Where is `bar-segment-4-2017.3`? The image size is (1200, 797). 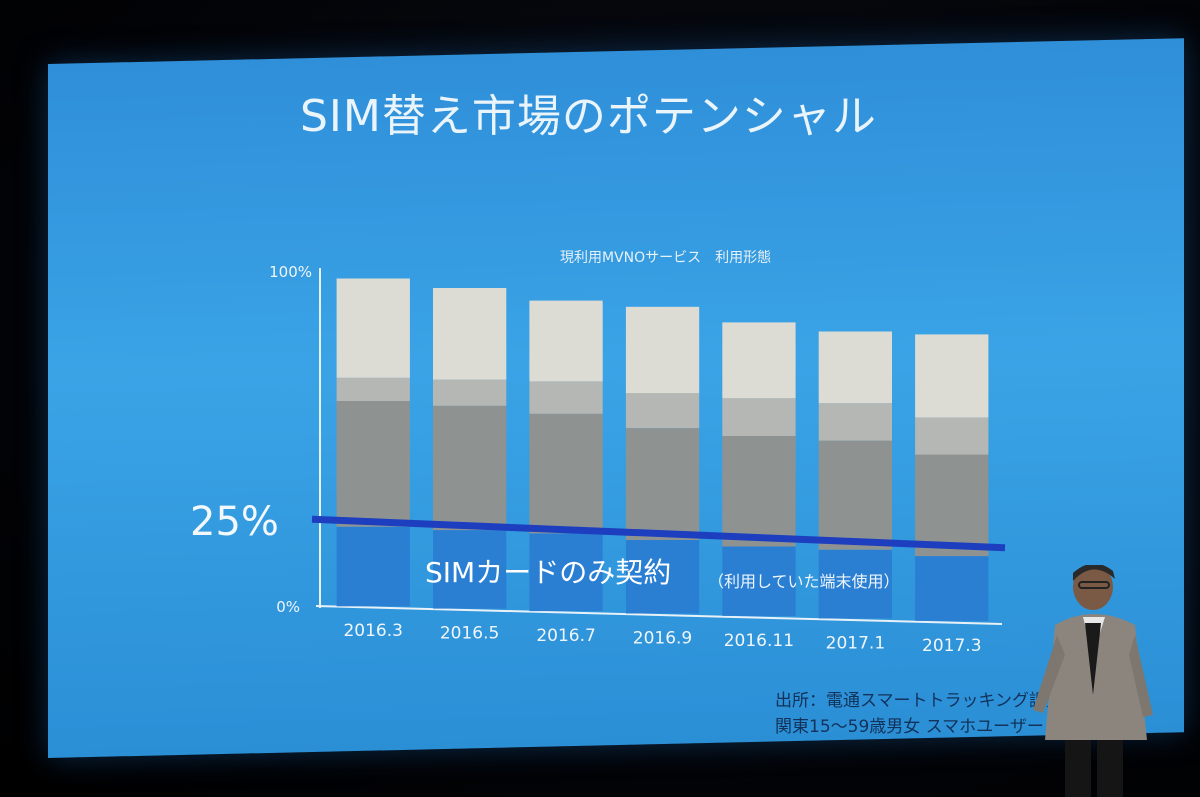
bar-segment-4-2017.3 is located at coordinates (952, 376).